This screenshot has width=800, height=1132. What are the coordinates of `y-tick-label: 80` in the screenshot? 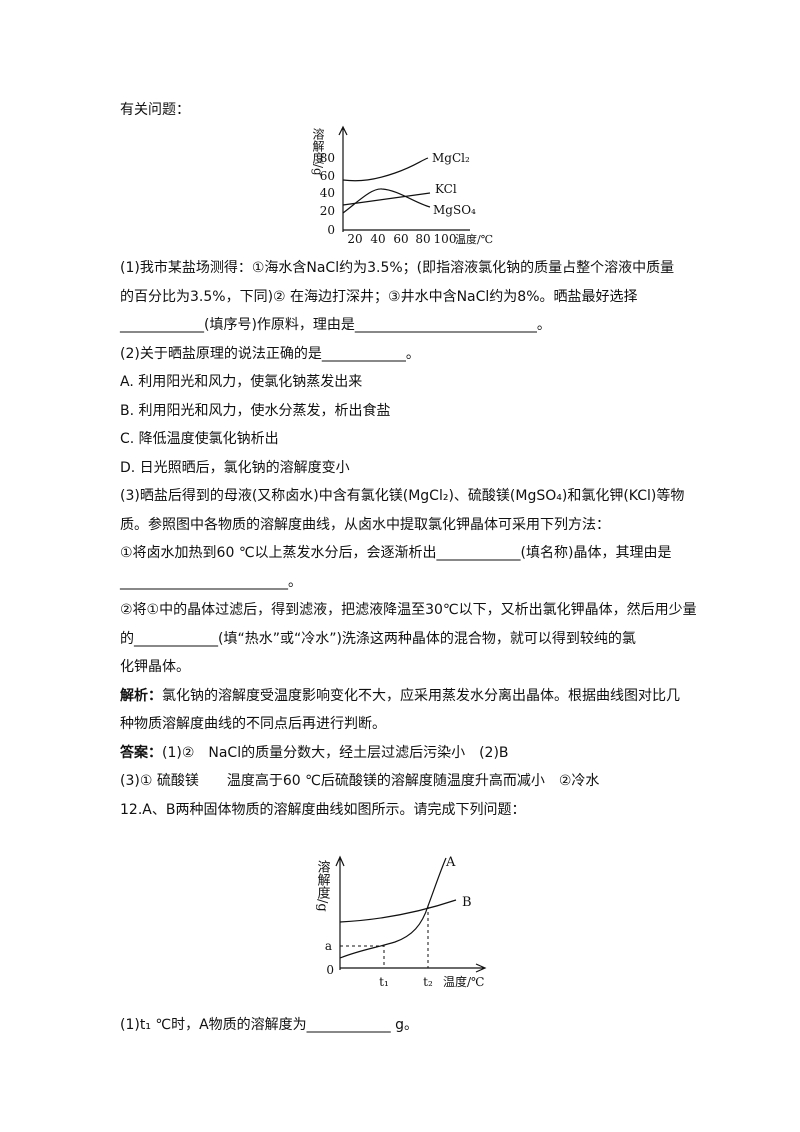 It's located at (327, 158).